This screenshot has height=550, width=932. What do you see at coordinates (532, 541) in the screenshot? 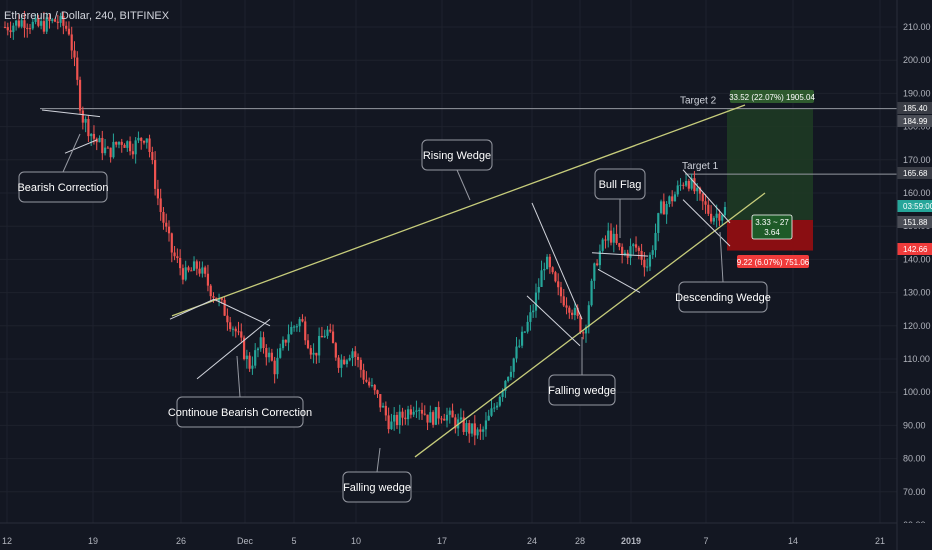
I see `time-tick-label: 24` at bounding box center [532, 541].